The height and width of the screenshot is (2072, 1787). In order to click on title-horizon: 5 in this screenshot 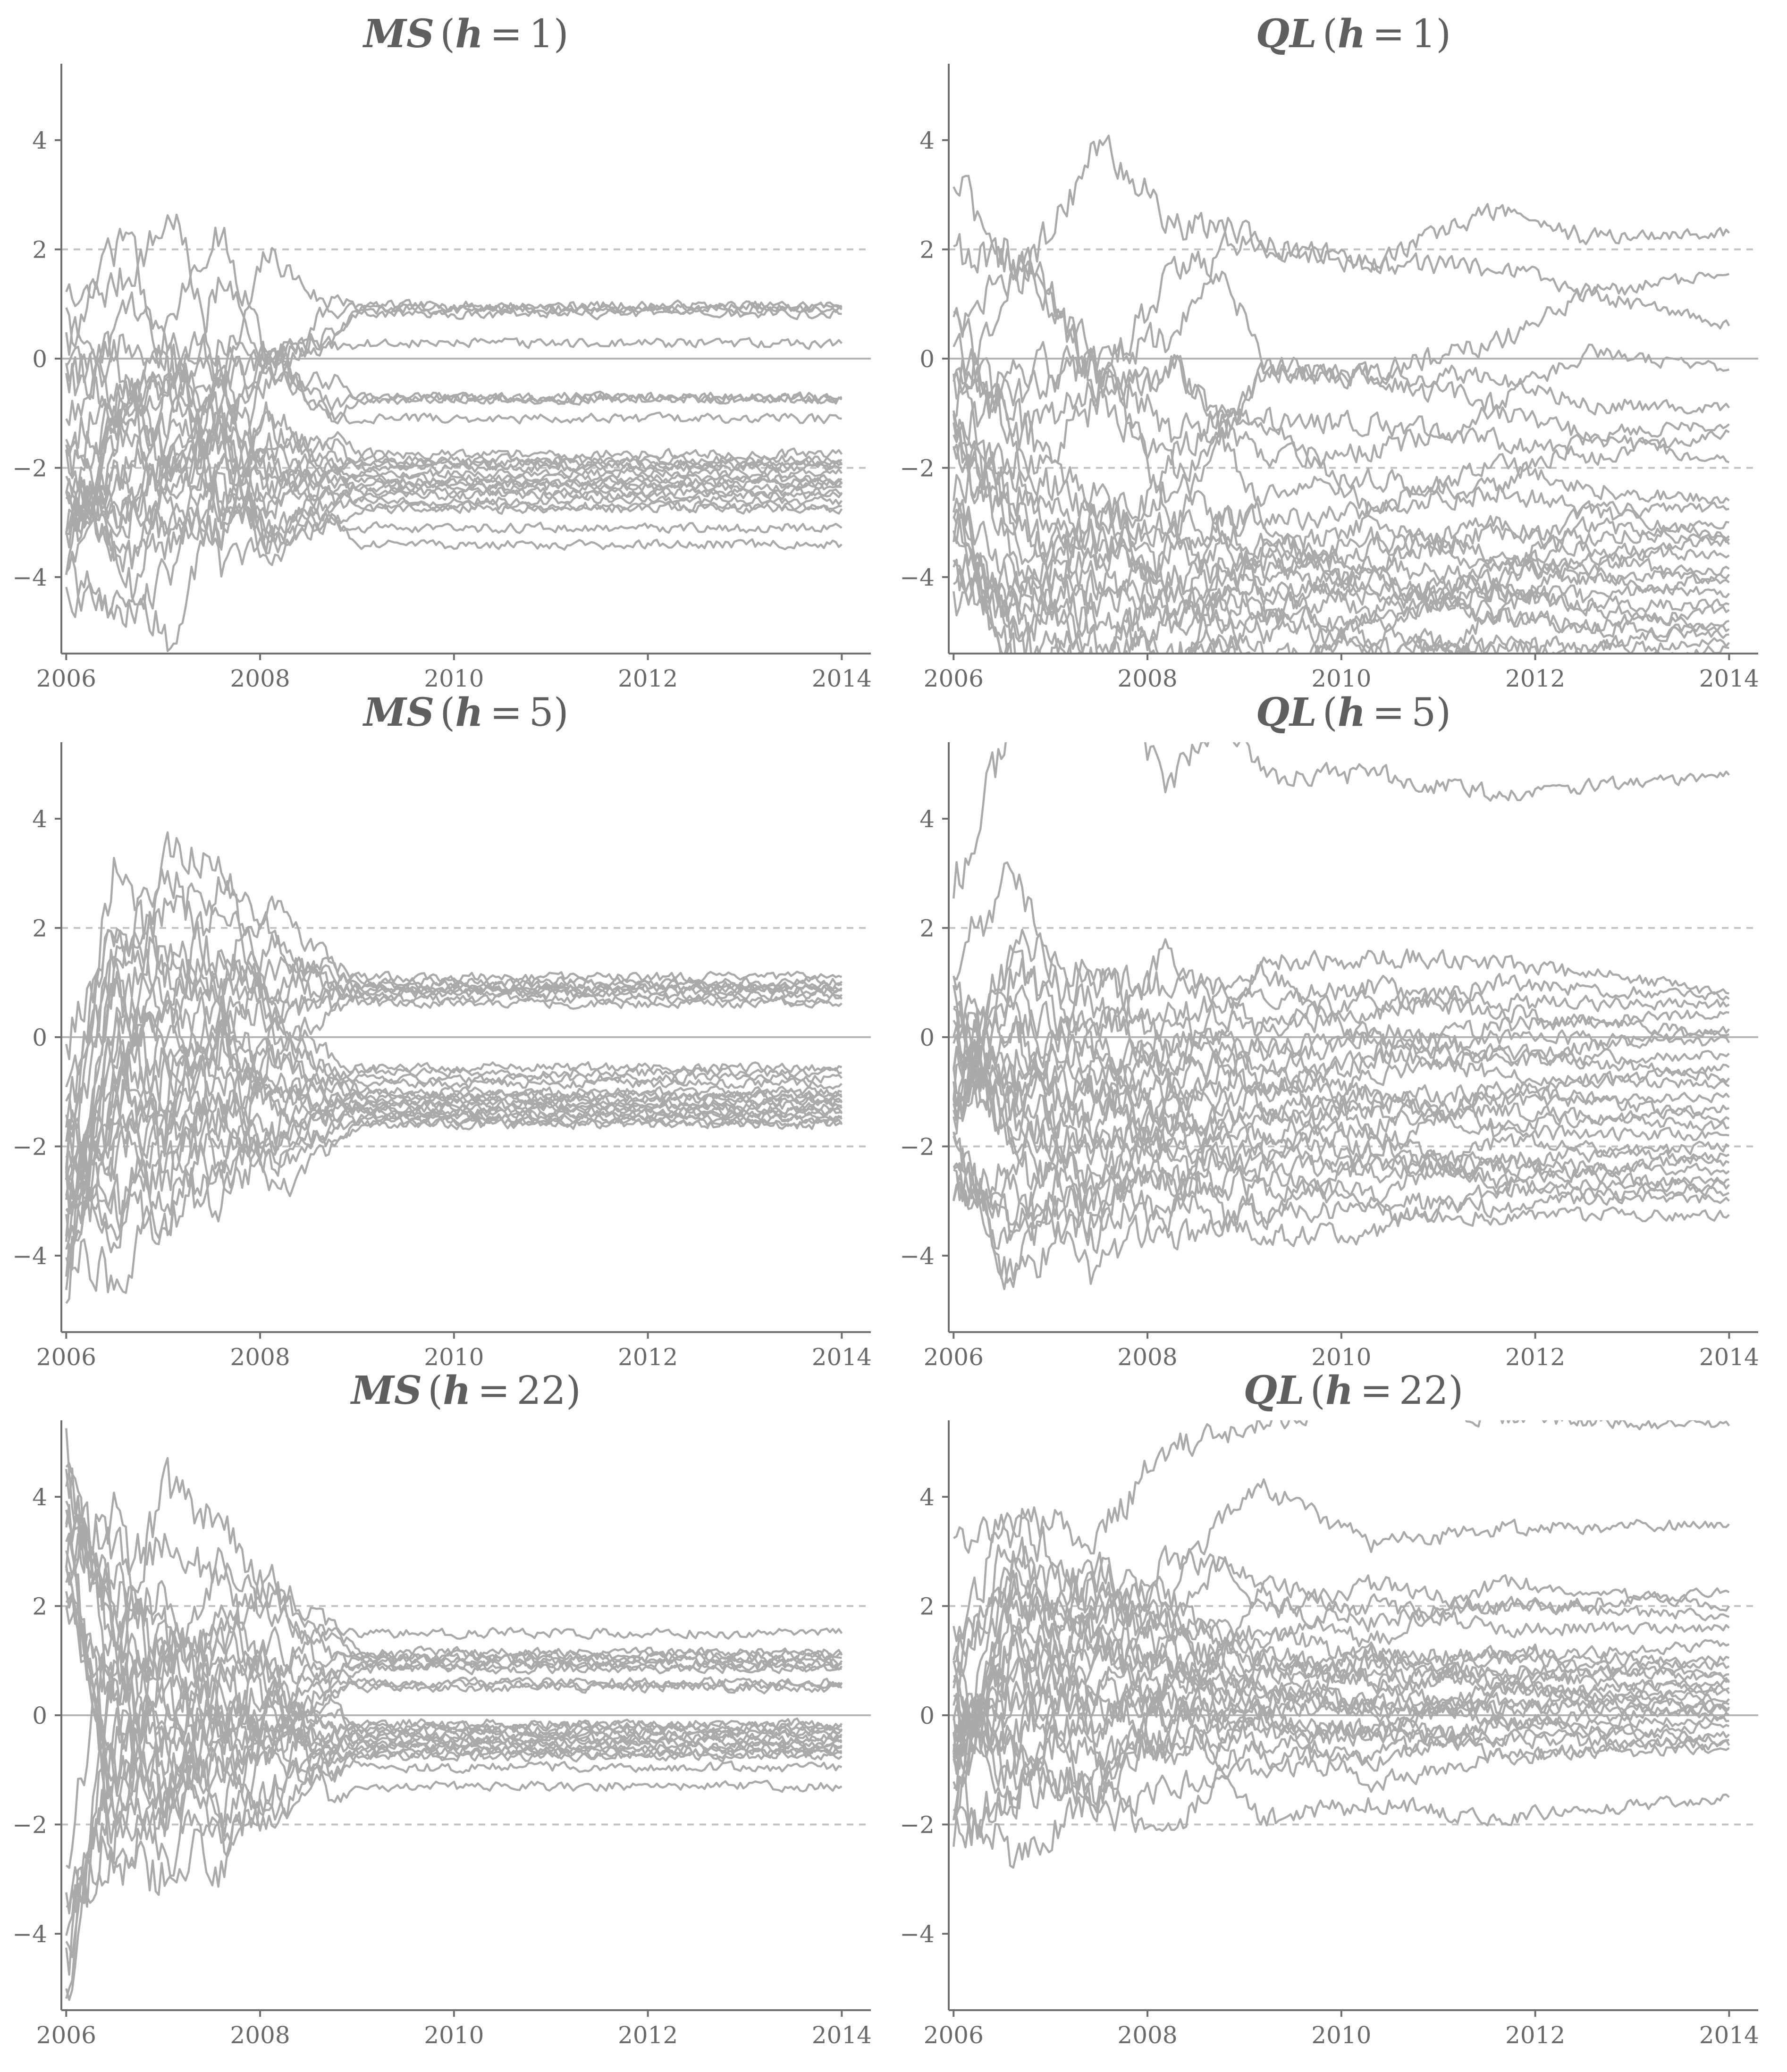, I will do `click(541, 712)`.